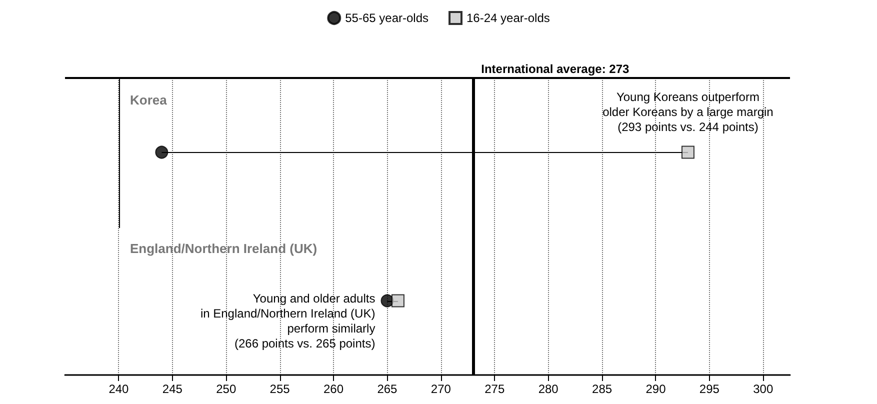 The width and height of the screenshot is (877, 404). What do you see at coordinates (656, 389) in the screenshot?
I see `x-tick-label: 290` at bounding box center [656, 389].